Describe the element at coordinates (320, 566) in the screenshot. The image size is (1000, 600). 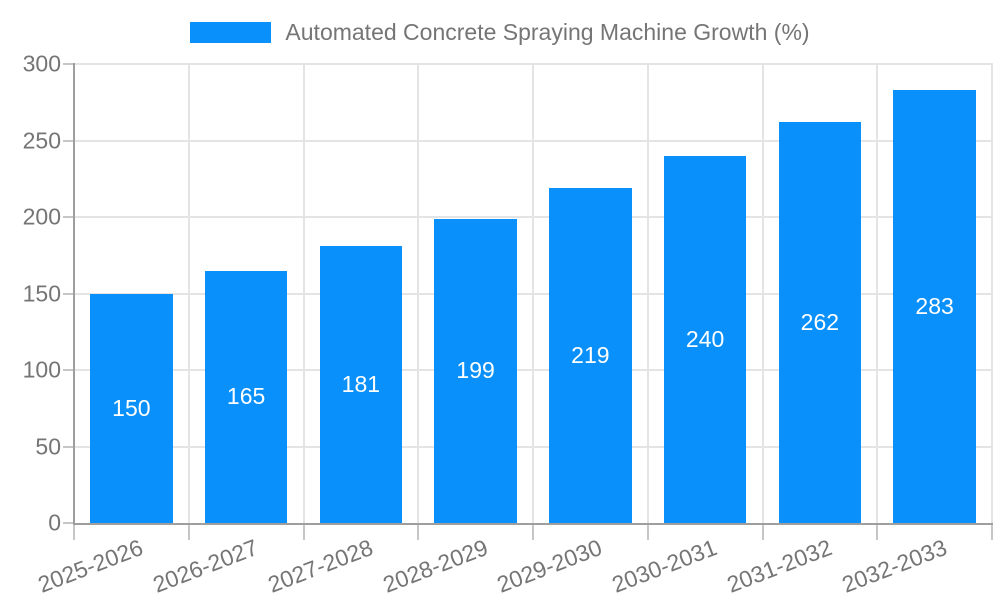
I see `x-tick-label: 2027-2028` at that location.